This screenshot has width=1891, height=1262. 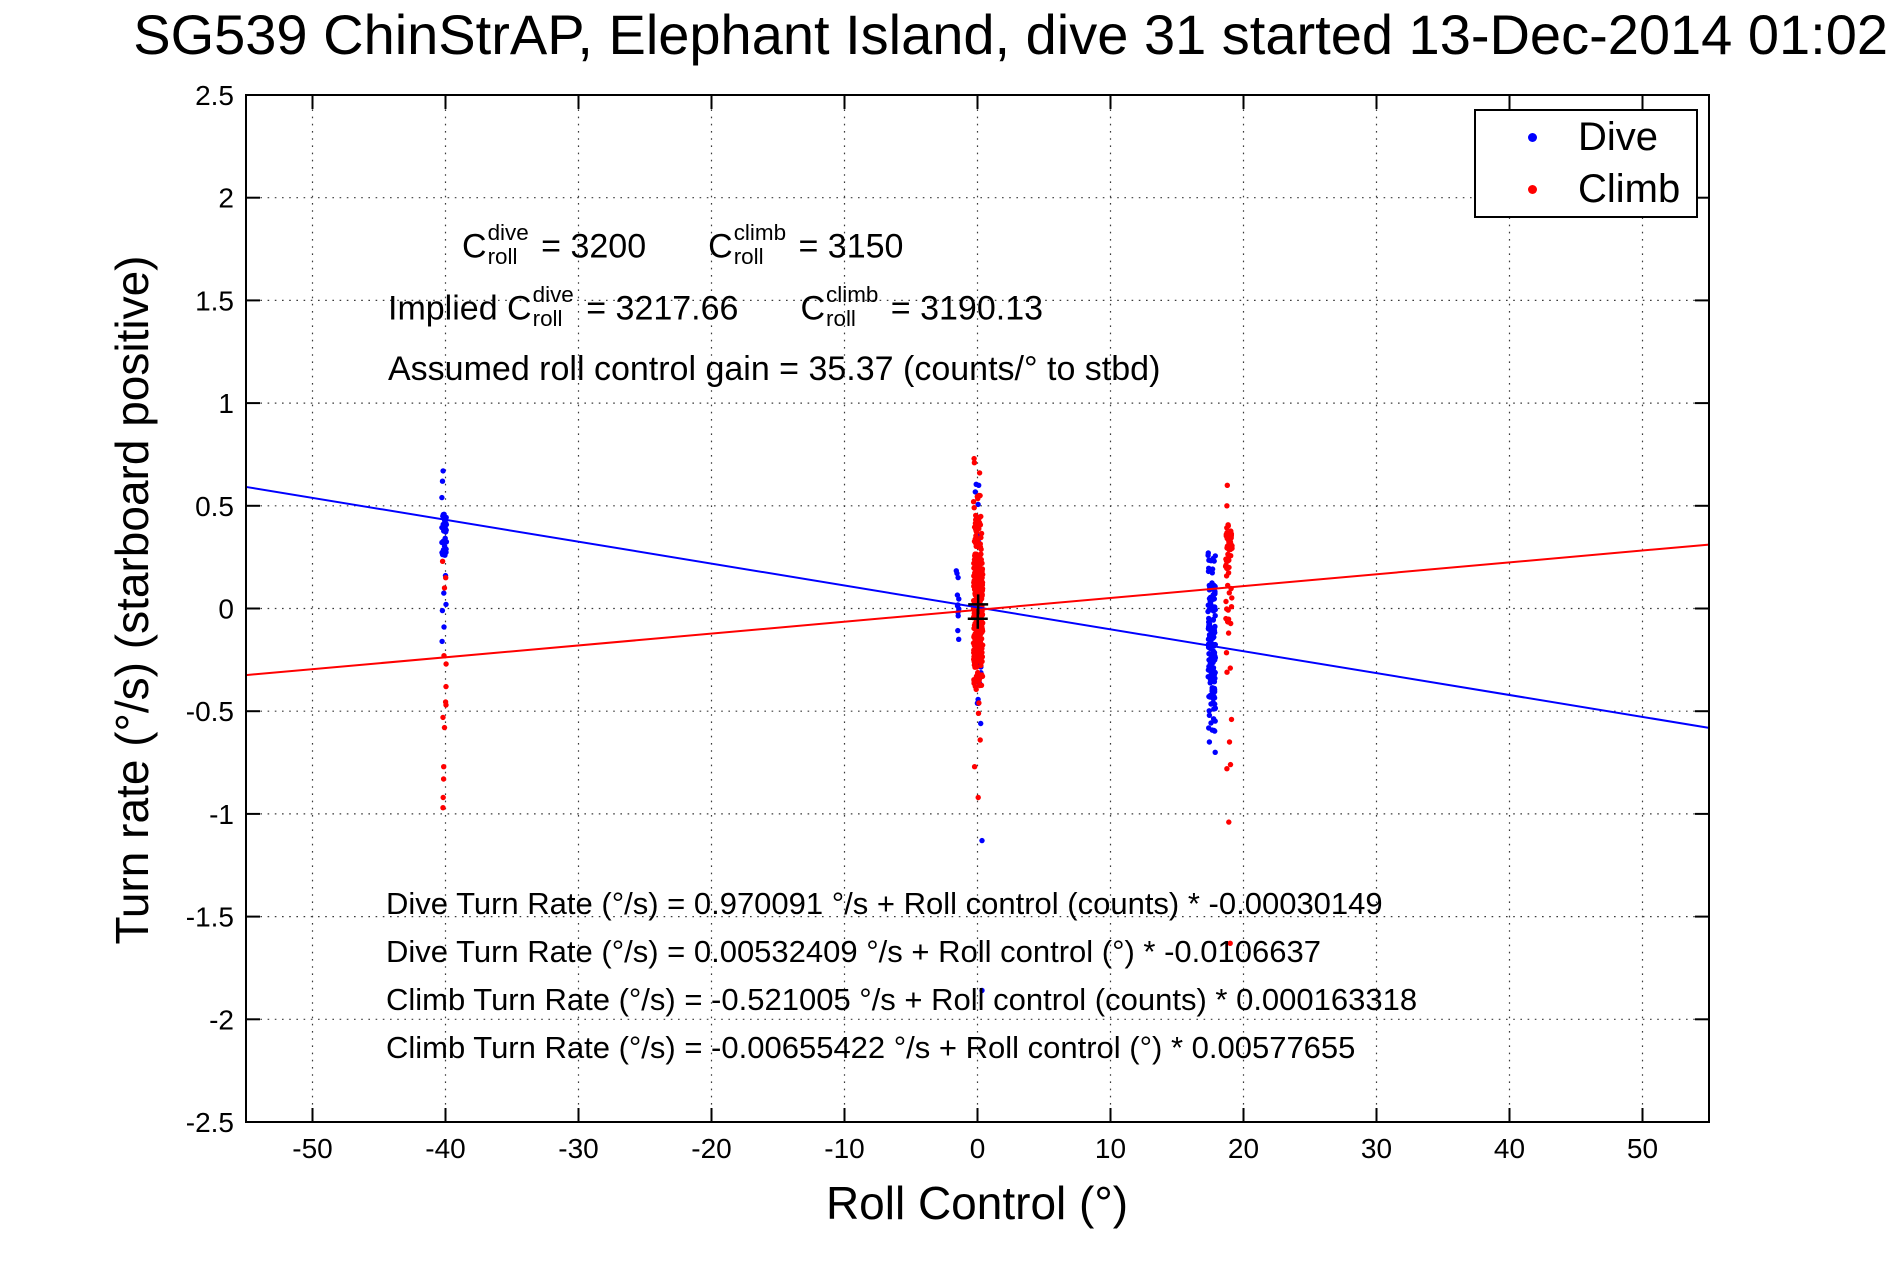 I want to click on x-tick-label: 50, so click(x=1642, y=1148).